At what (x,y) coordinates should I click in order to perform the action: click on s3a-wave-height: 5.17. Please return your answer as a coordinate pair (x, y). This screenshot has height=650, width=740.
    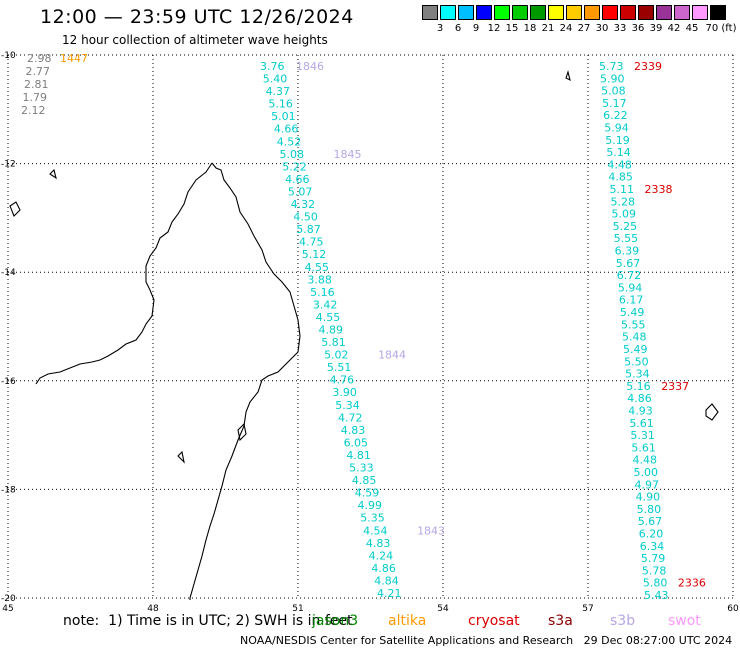
    Looking at the image, I should click on (614, 103).